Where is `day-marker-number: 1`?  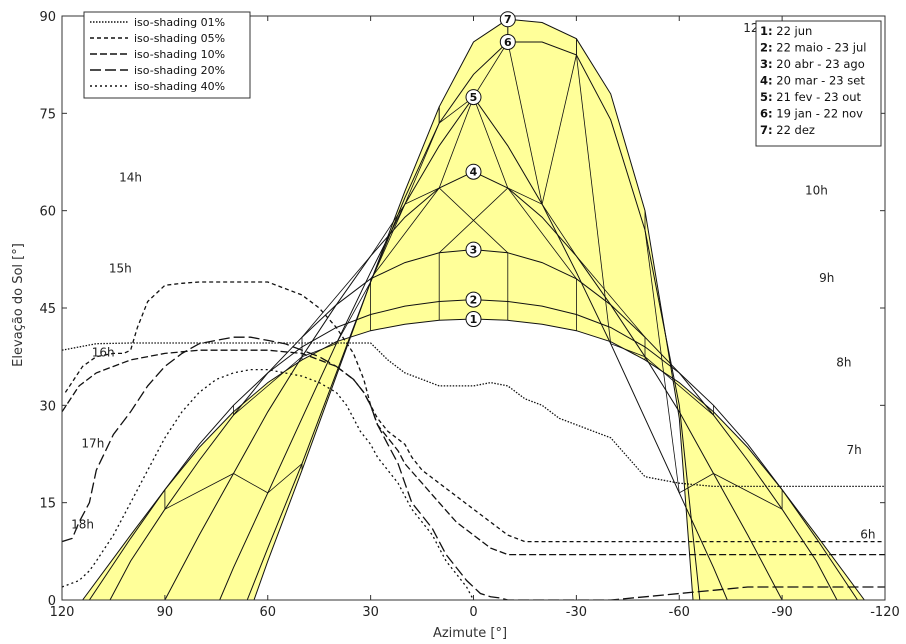 day-marker-number: 1 is located at coordinates (474, 319).